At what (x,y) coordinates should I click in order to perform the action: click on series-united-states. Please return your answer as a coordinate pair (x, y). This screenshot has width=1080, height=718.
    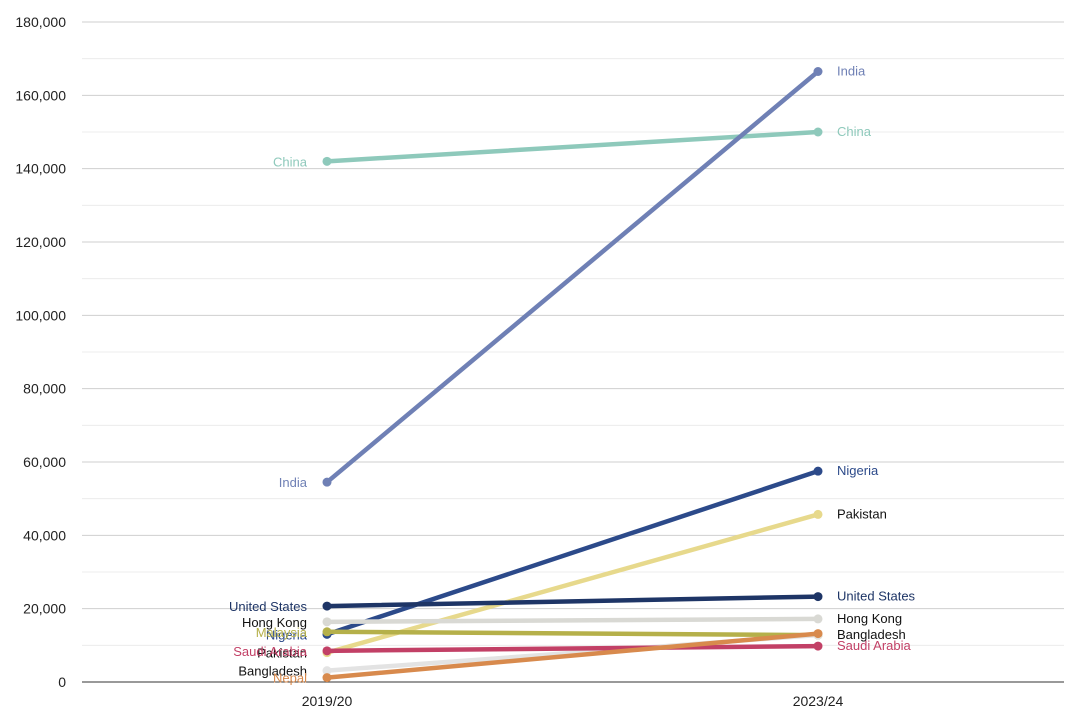
    Looking at the image, I should click on (572, 601).